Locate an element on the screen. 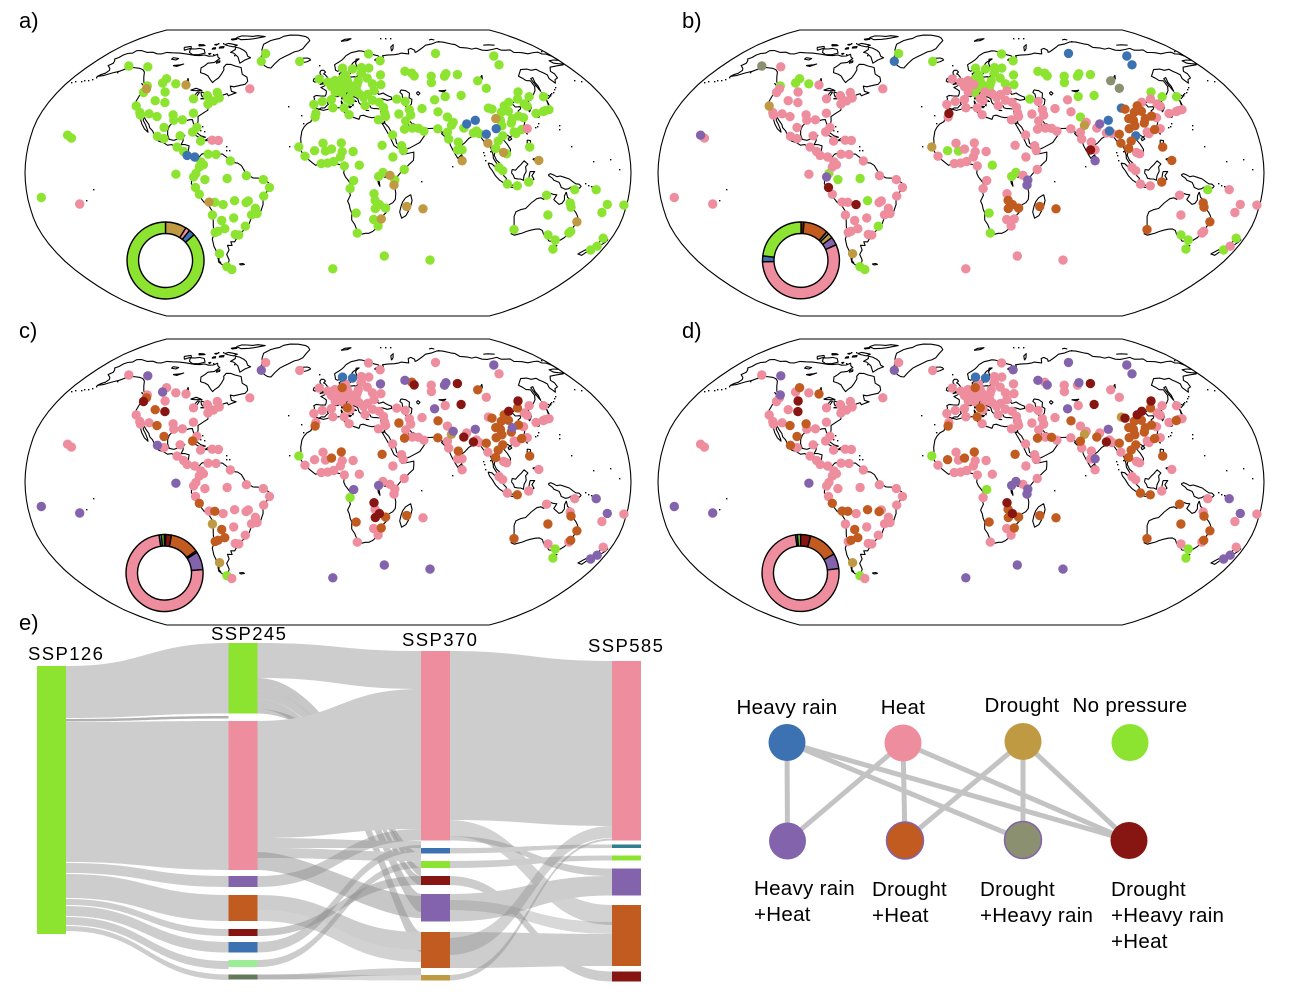 Image resolution: width=1292 pixels, height=1007 pixels. svg-text: SSP585 is located at coordinates (626, 645).